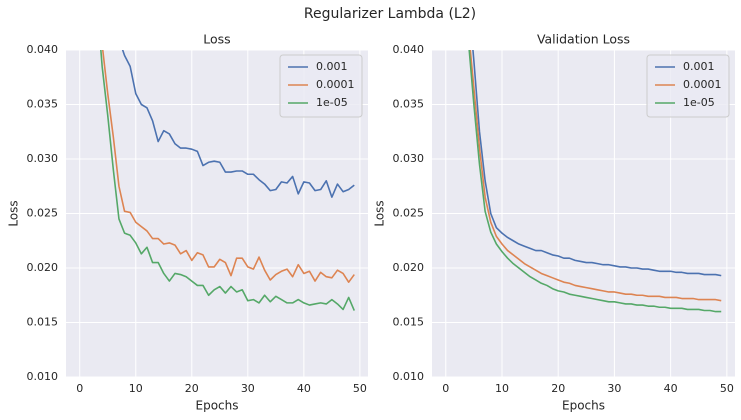  Describe the element at coordinates (583, 39) in the screenshot. I see `chart-title: Validation Loss` at that location.